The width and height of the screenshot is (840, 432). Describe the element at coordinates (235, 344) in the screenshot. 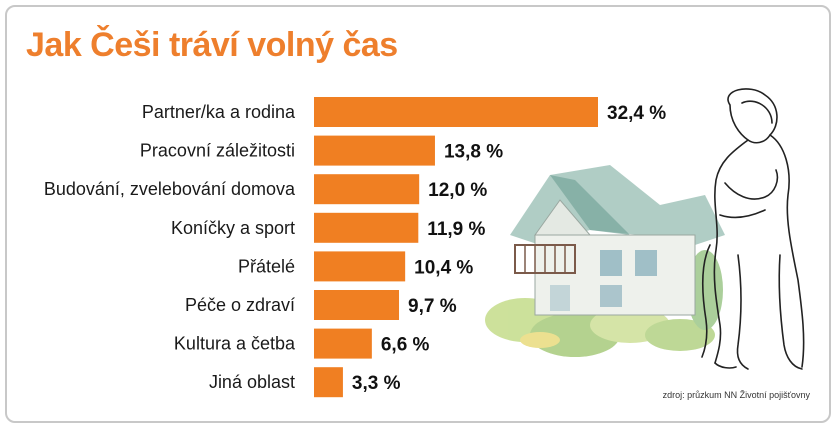

I see `category-label: Kultura a četba` at that location.